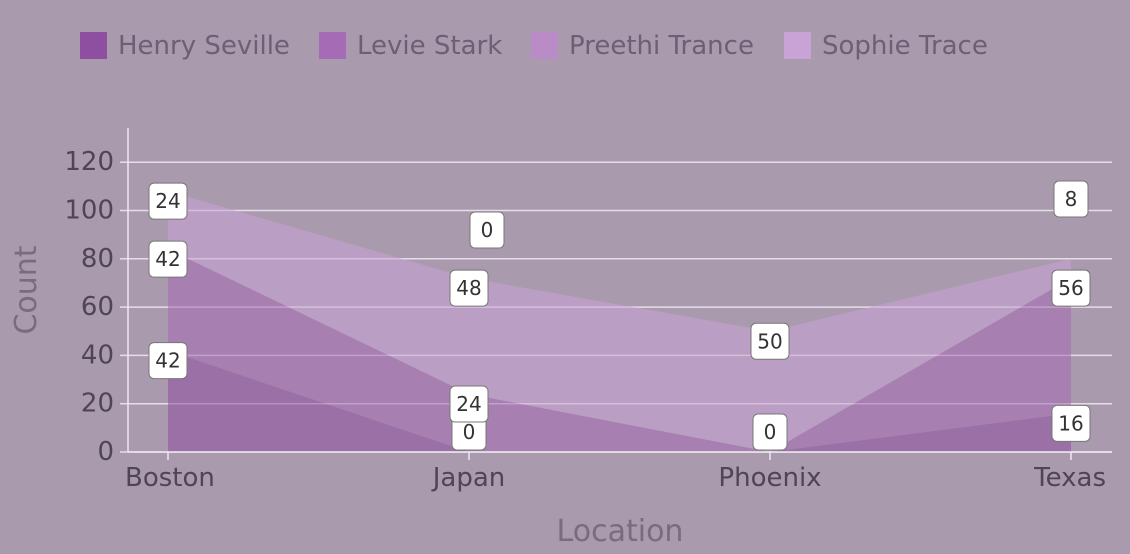 The width and height of the screenshot is (1130, 554). Describe the element at coordinates (769, 478) in the screenshot. I see `x-tick-label-phoenix: Phoenix` at that location.